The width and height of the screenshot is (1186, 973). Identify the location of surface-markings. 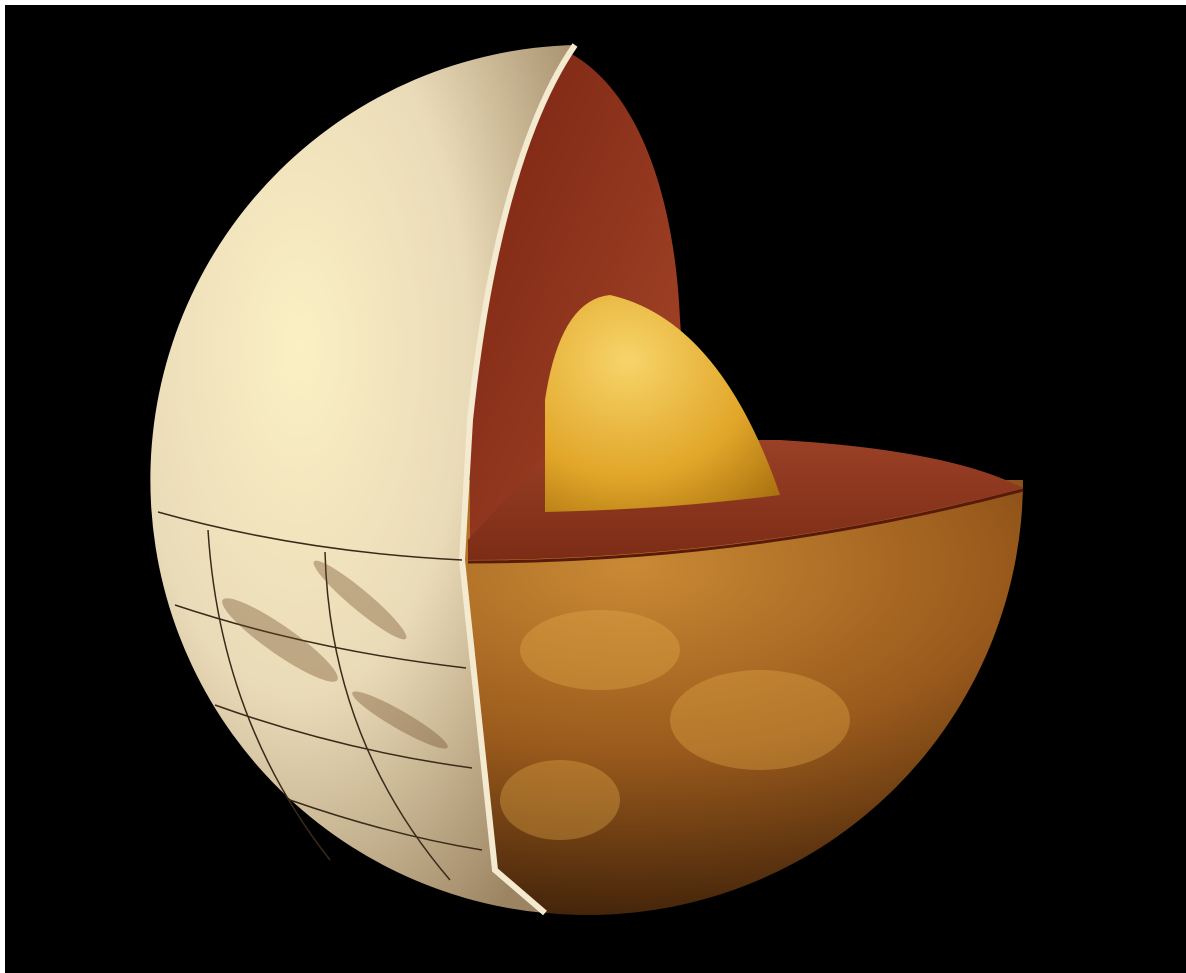
(335, 654).